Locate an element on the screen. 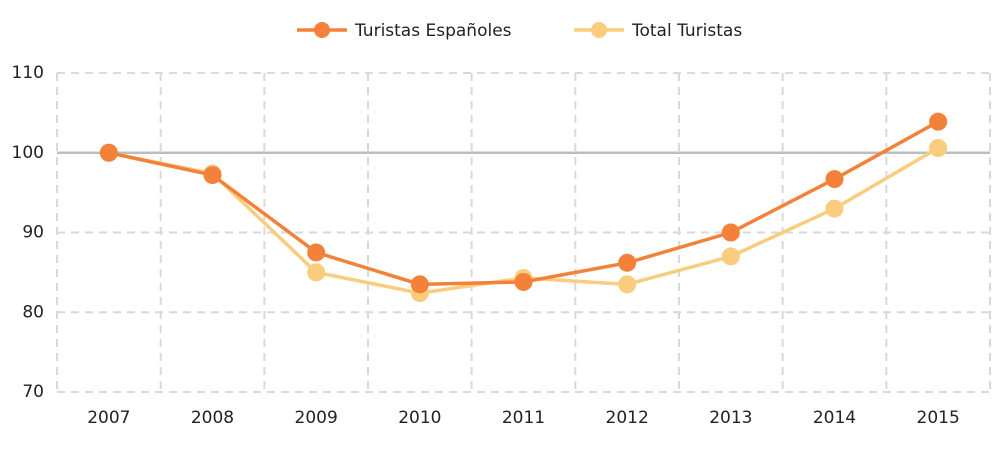 This screenshot has width=1006, height=451. x-tick-label: 2011 is located at coordinates (523, 418).